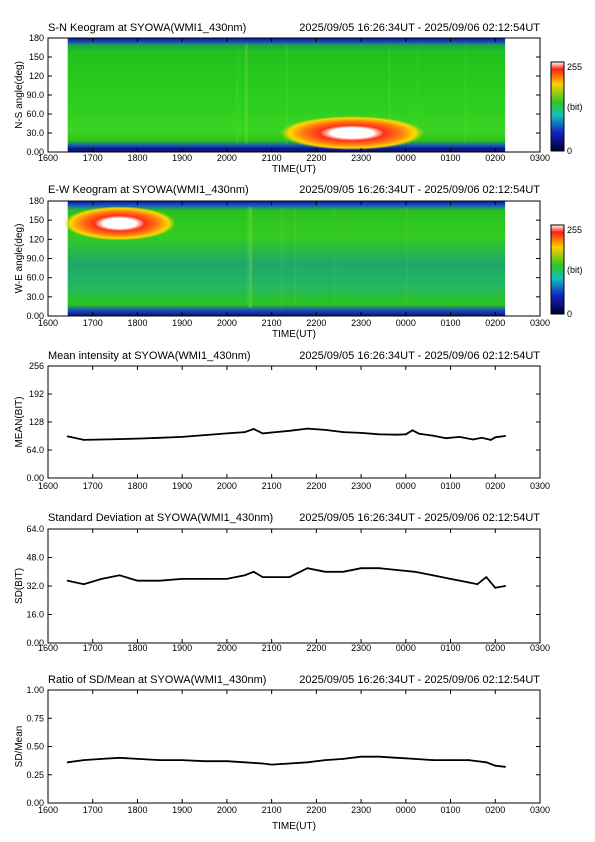 The image size is (595, 842). Describe the element at coordinates (93, 810) in the screenshot. I see `x-tick-label: 1700` at that location.